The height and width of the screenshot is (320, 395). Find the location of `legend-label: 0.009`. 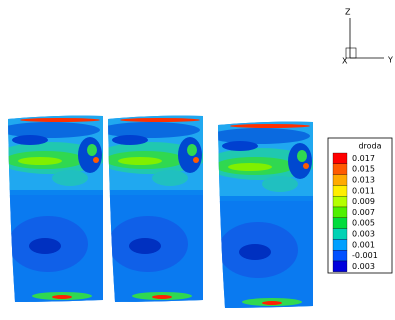

legend-label: 0.009 is located at coordinates (363, 201).